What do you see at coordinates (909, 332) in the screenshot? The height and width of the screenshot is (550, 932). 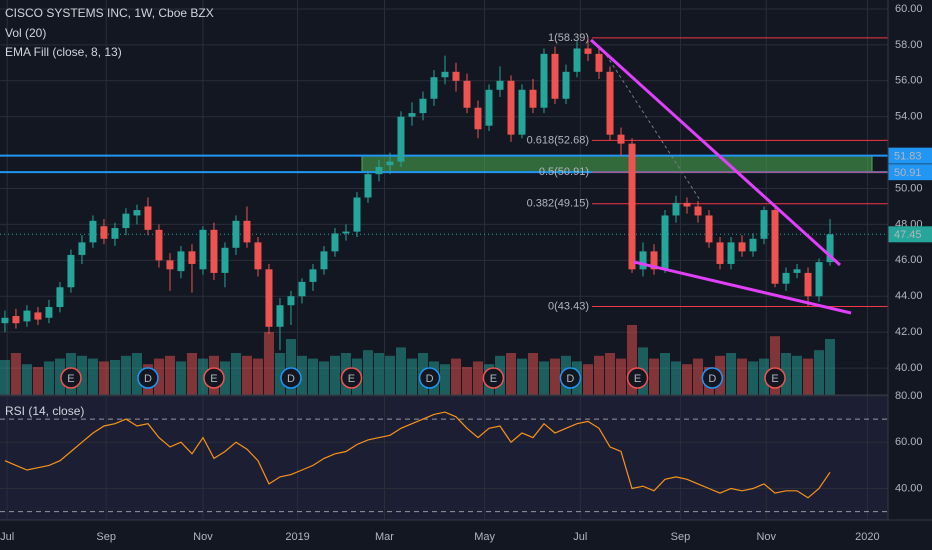 I see `y-tick-label: 42.00` at bounding box center [909, 332].